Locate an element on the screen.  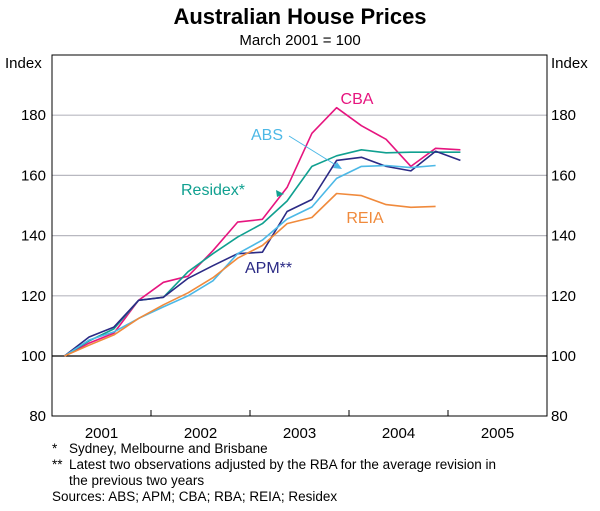
x-tick-label: 2001 is located at coordinates (101, 433).